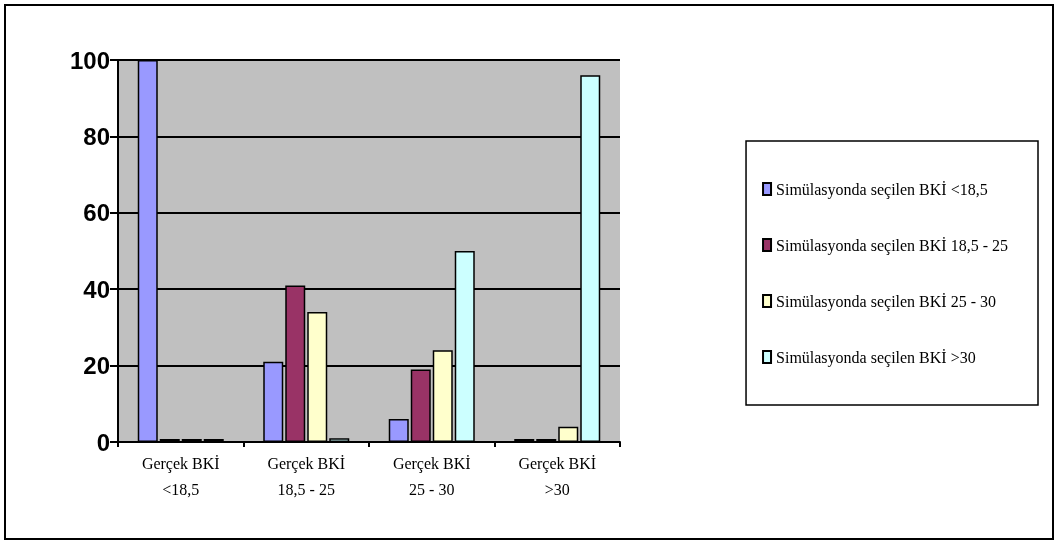  What do you see at coordinates (882, 189) in the screenshot?
I see `legend-label: Simülasyonda seçilen BKİ <18,5` at bounding box center [882, 189].